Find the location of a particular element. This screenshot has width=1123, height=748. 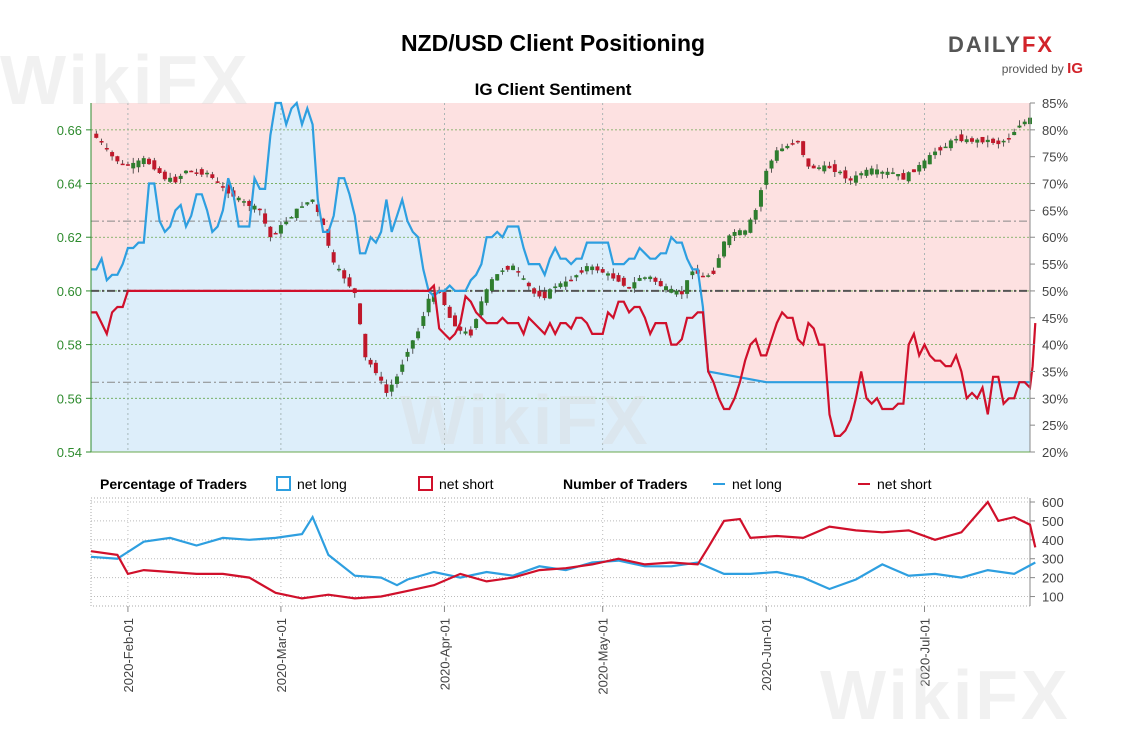

right-tick-label-6: 50% is located at coordinates (1055, 291).